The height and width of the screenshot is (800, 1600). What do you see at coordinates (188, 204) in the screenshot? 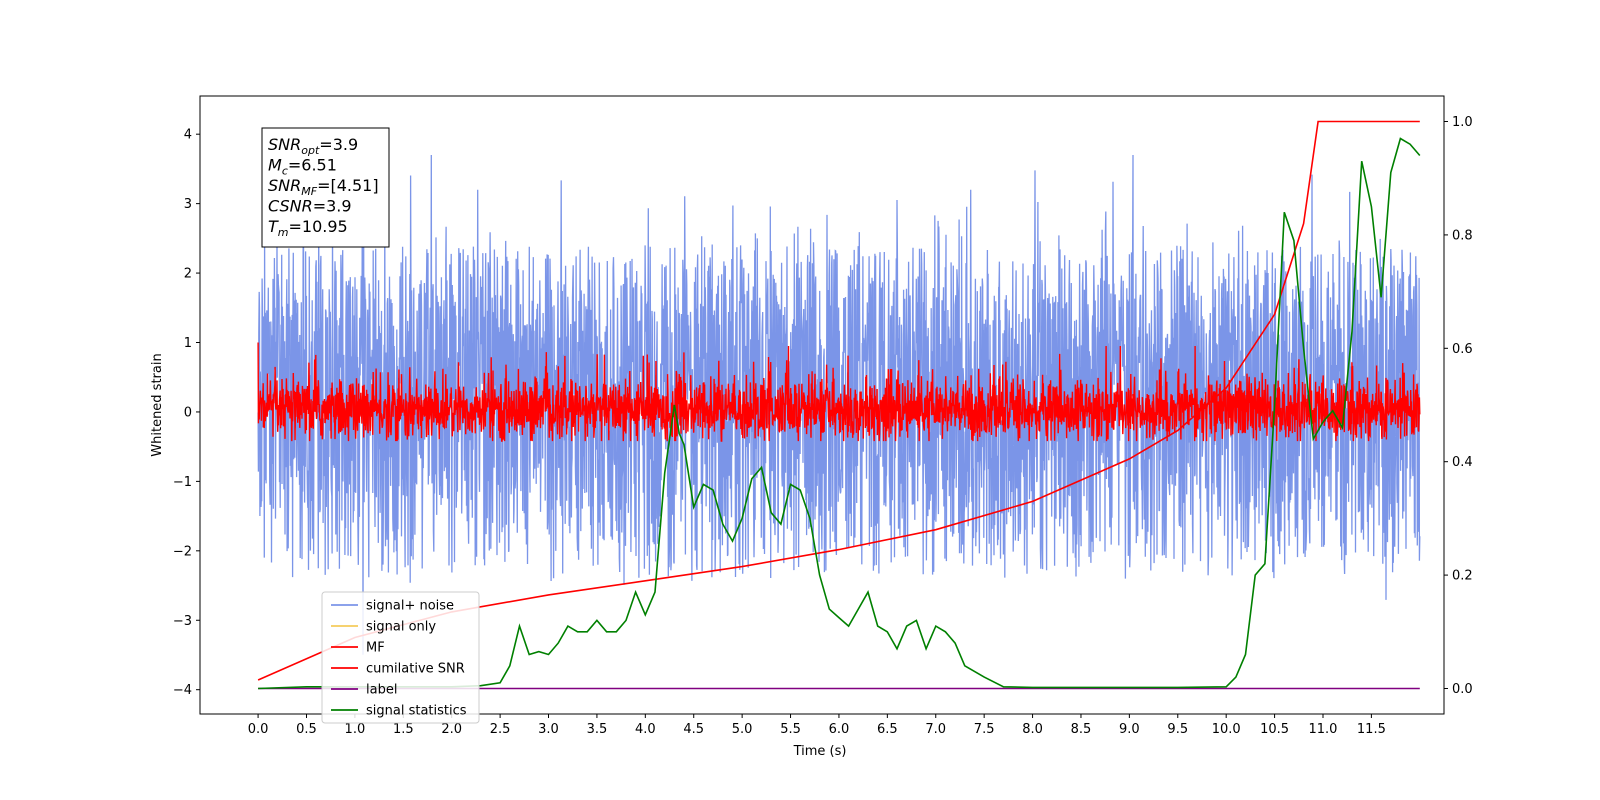
I see `y-left-tick-label: 3` at bounding box center [188, 204].